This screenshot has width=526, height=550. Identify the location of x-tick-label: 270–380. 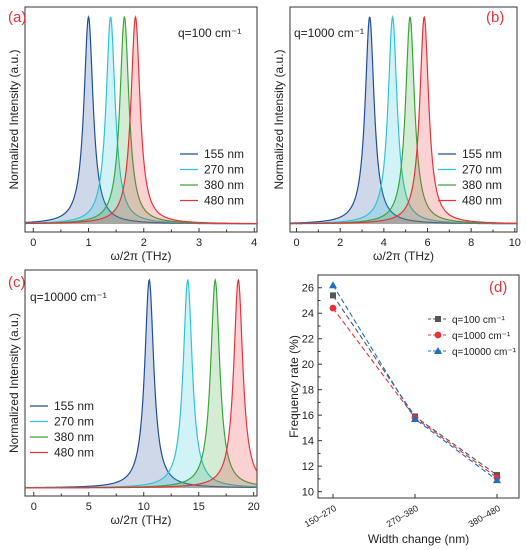
(402, 516).